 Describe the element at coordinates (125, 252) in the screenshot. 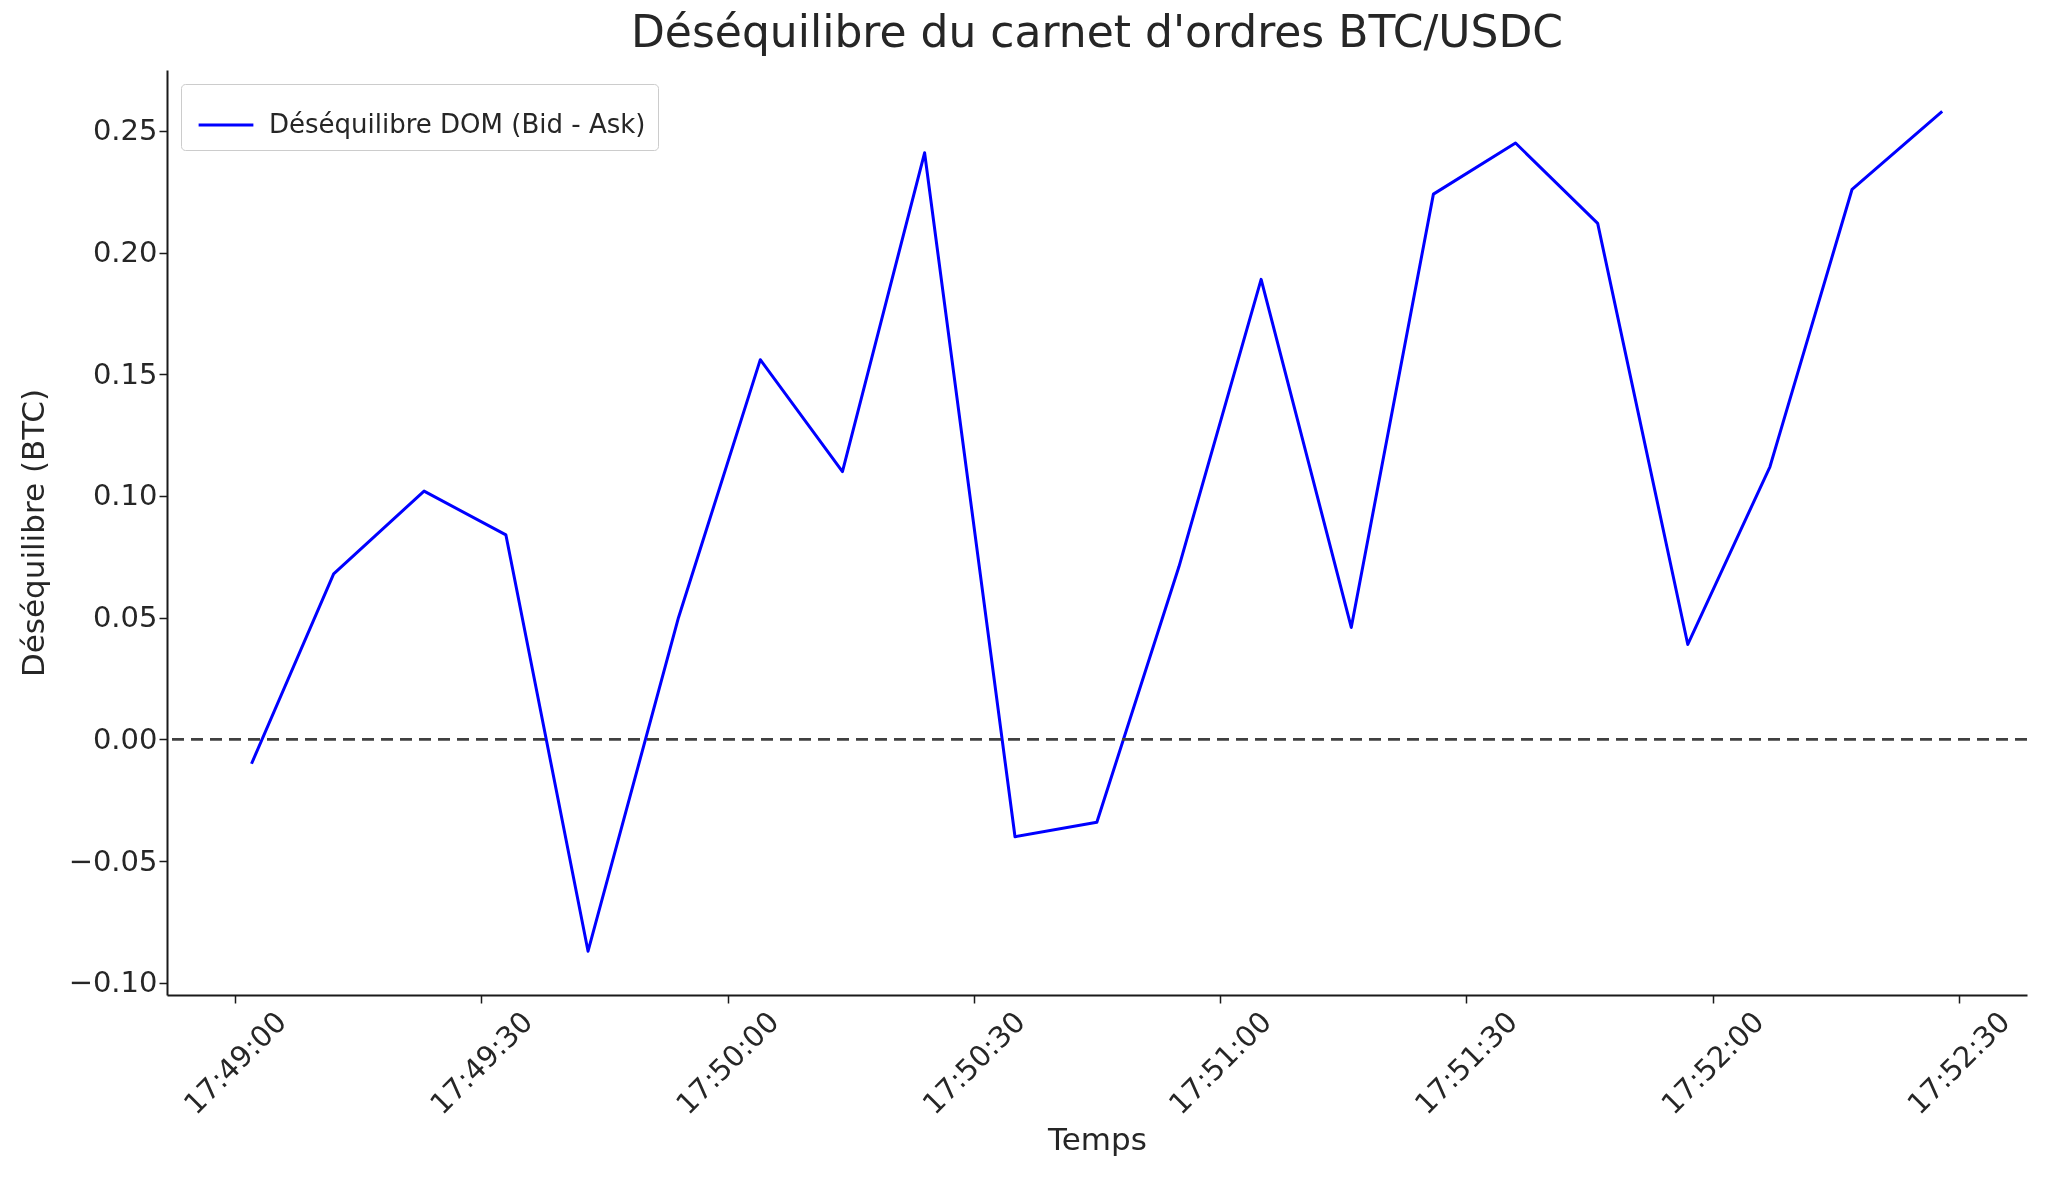

I see `y-tick-label: 0.20` at that location.